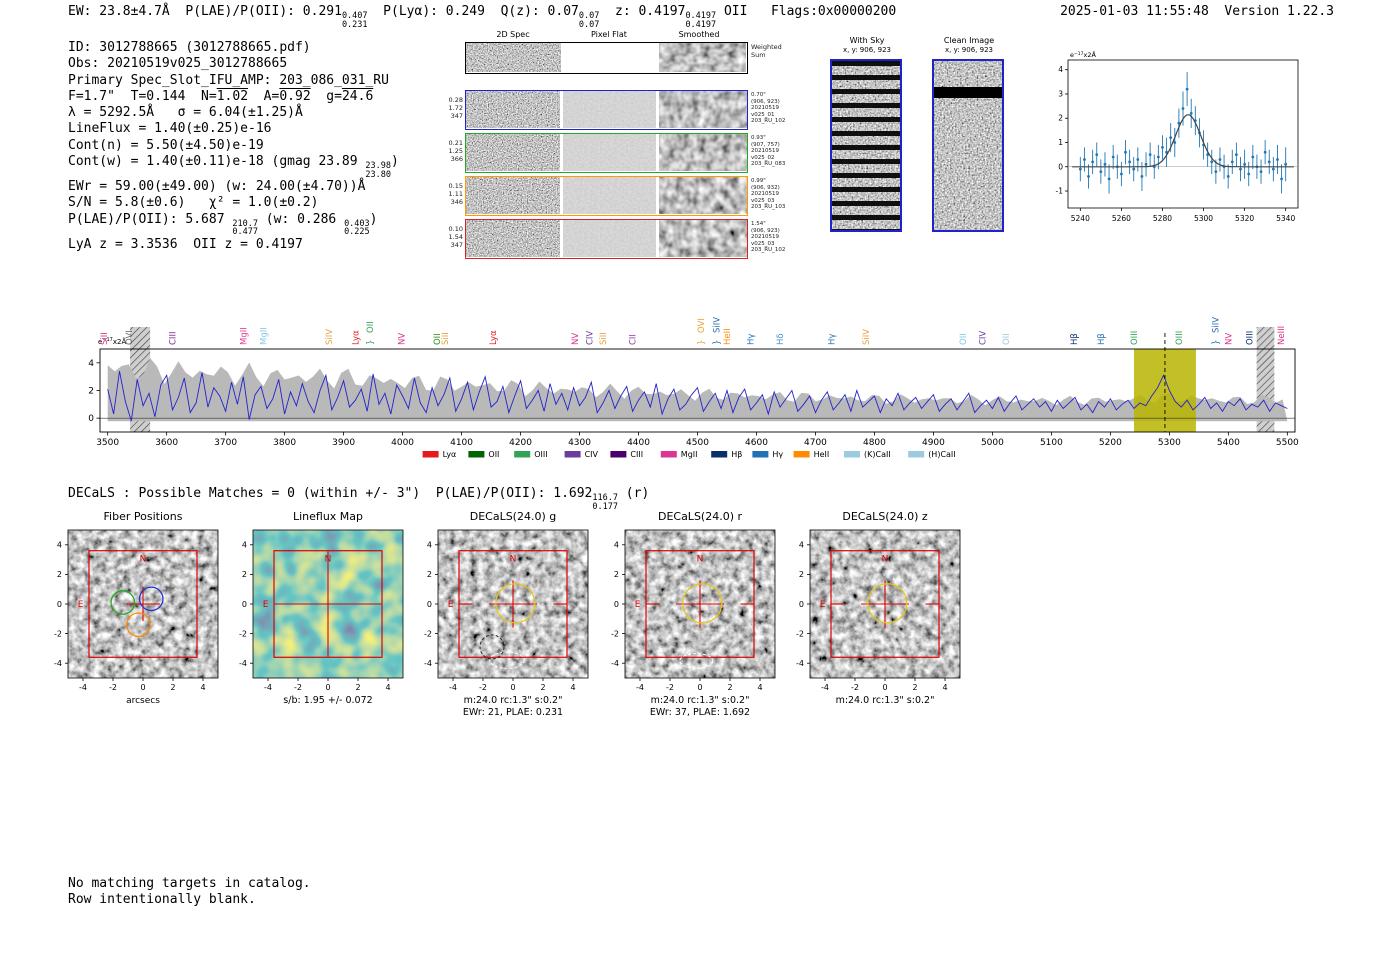 This screenshot has width=1400, height=953. Describe the element at coordinates (689, 454) in the screenshot. I see `legend-label: MgII` at that location.